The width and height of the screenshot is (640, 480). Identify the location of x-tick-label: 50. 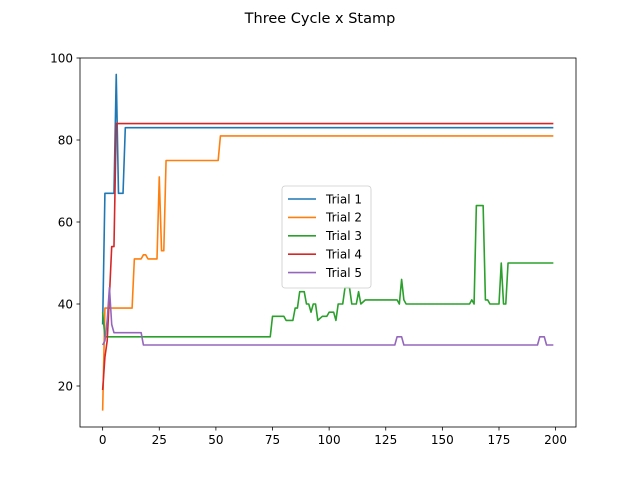
(215, 440).